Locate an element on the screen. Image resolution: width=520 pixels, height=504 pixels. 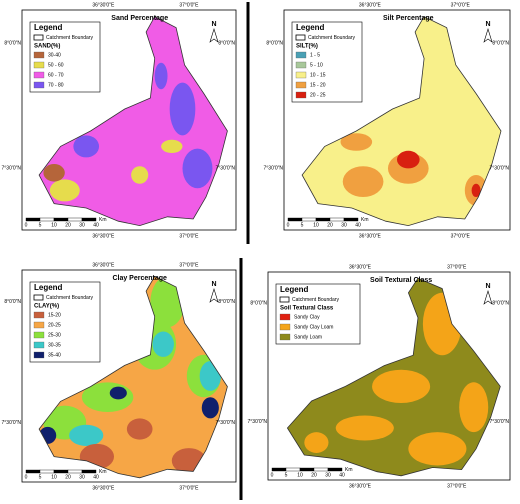
scale-label: 30 is located at coordinates (328, 475).